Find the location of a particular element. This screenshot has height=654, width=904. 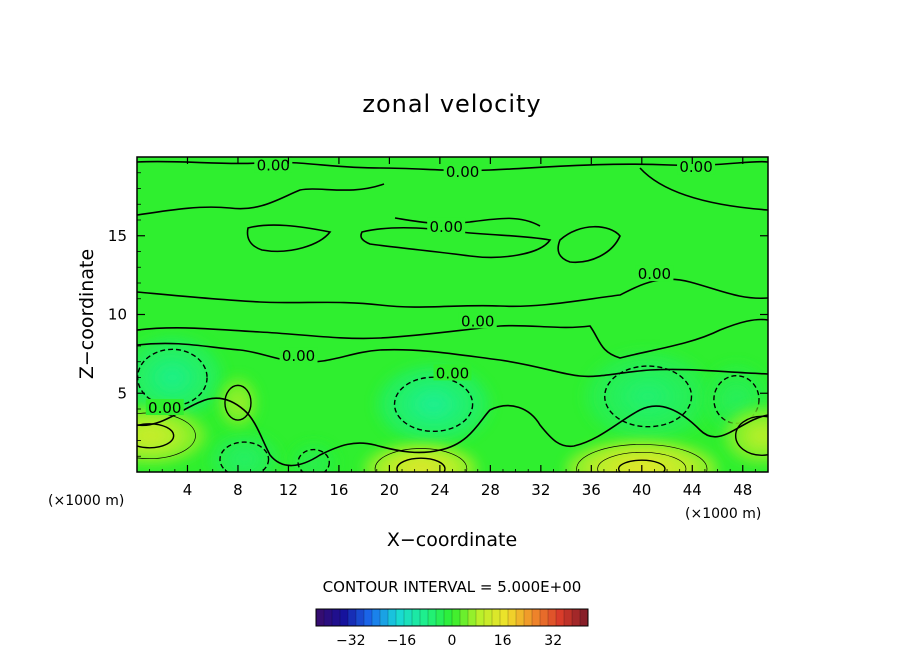

x-tick-label: 36 is located at coordinates (591, 490).